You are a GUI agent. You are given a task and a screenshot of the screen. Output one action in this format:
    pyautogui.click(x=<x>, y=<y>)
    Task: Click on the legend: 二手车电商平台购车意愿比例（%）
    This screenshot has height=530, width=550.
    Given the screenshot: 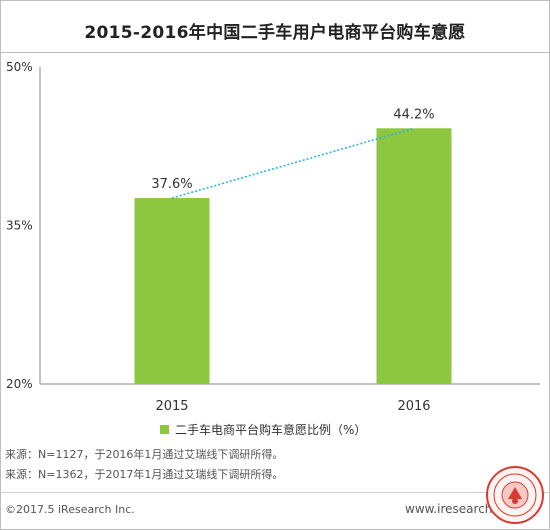 What is the action you would take?
    pyautogui.click(x=263, y=429)
    